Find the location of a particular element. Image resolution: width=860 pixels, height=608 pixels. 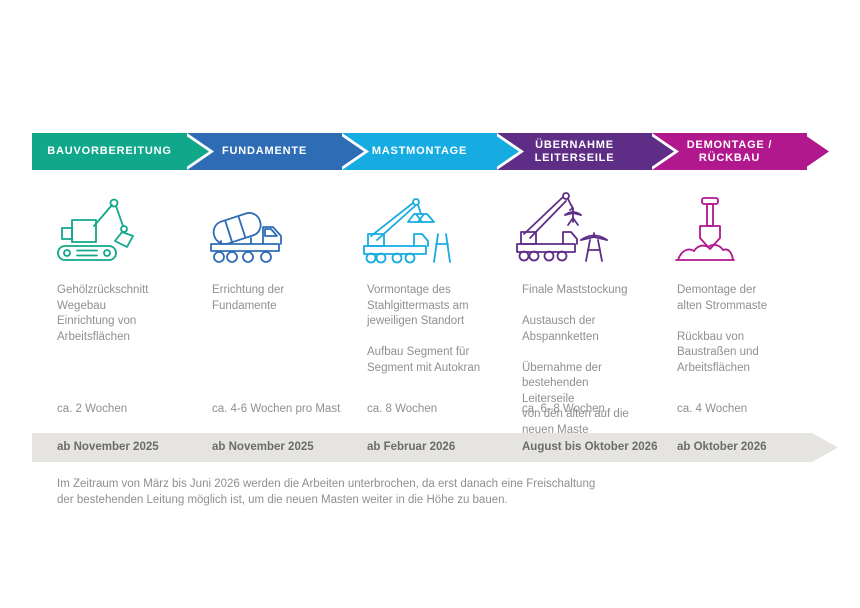

phase-start-date: ab Februar 2026 is located at coordinates (411, 447).